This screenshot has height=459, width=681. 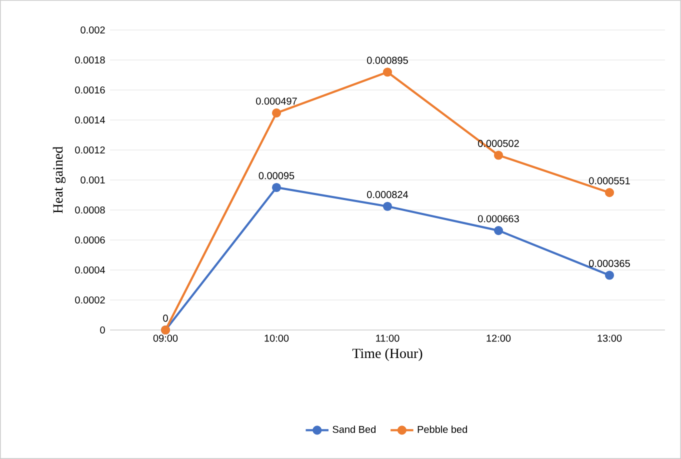 I want to click on y-tick-label: 0.0002, so click(x=90, y=300).